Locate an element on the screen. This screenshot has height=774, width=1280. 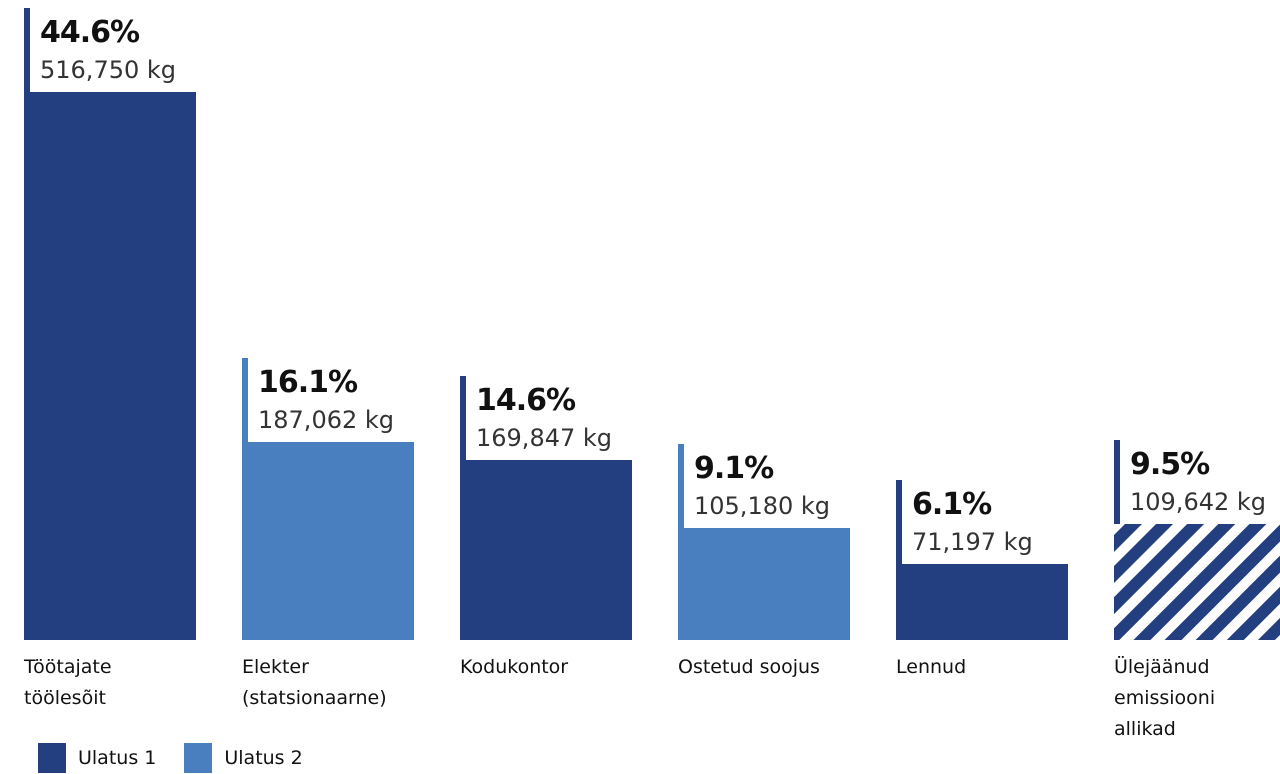
legend-label-ulatus-1: Ulatus 1 is located at coordinates (117, 758).